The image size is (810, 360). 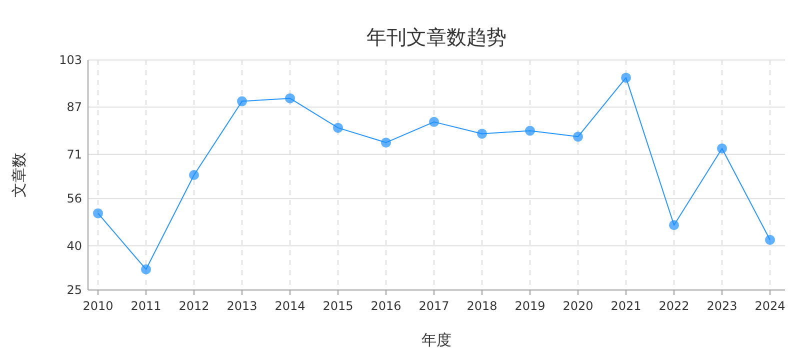 What do you see at coordinates (722, 306) in the screenshot?
I see `x-tick-label: 2023` at bounding box center [722, 306].